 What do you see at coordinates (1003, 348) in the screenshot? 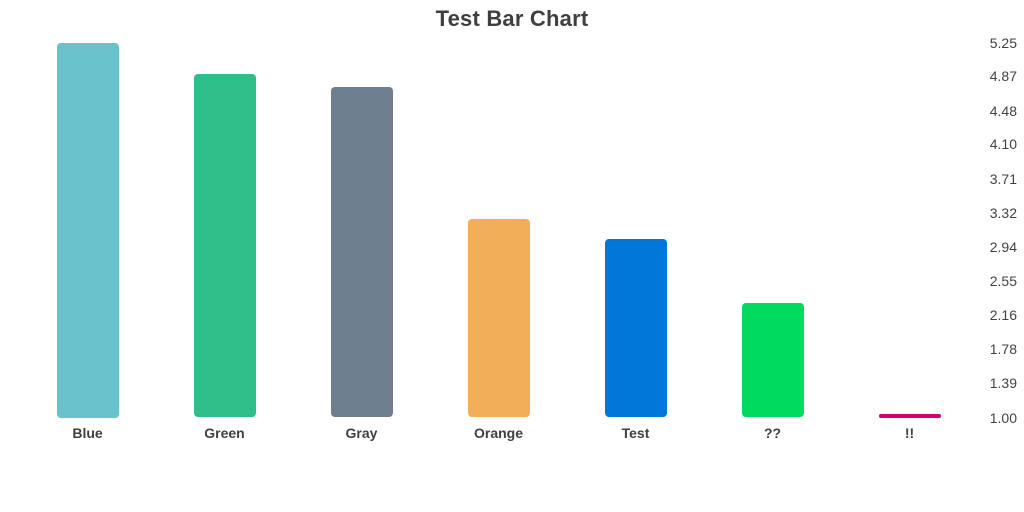
I see `y-axis-tick-label: 1.78` at bounding box center [1003, 348].